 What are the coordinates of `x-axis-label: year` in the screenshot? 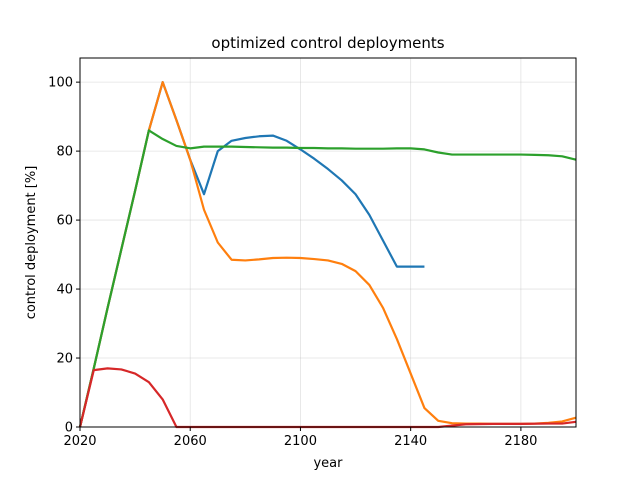 It's located at (328, 463).